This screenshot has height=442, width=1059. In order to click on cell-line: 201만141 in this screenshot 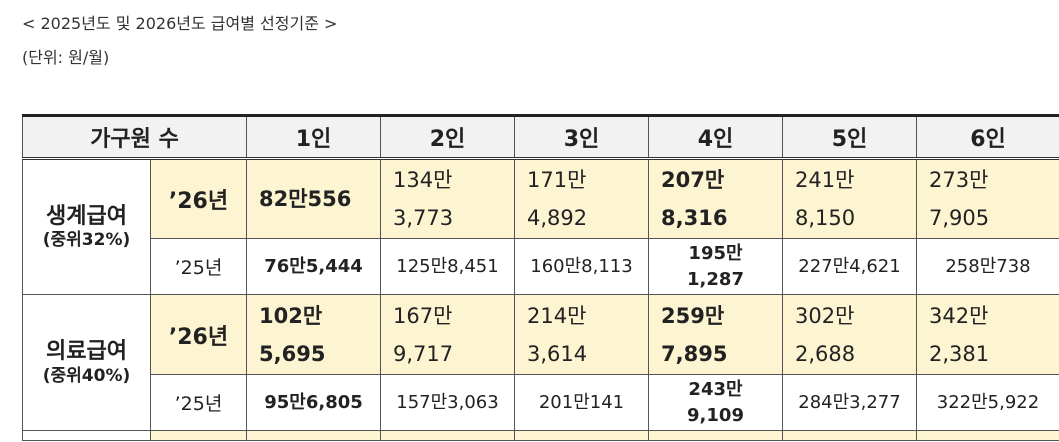, I will do `click(581, 402)`.